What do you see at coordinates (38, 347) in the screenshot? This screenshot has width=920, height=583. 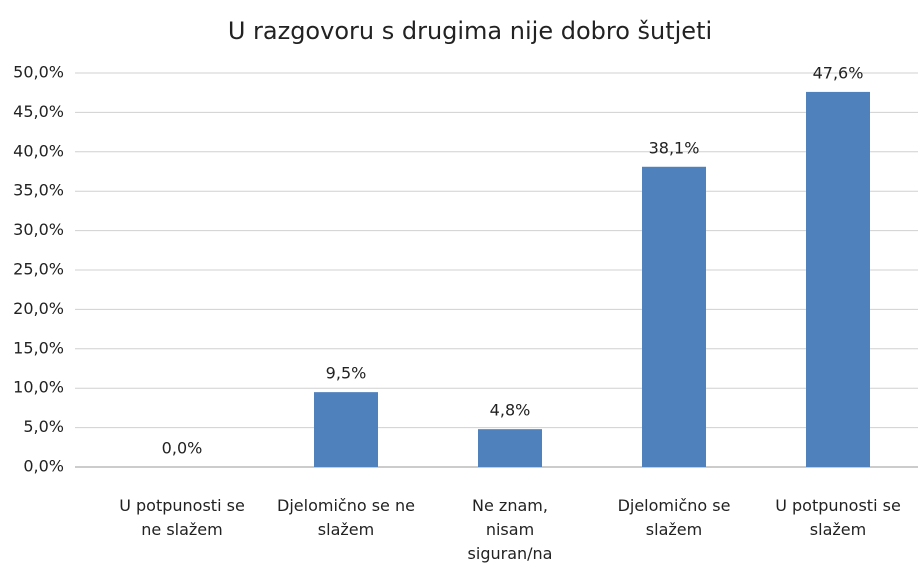 I see `y-tick-label: 15,0%` at bounding box center [38, 347].